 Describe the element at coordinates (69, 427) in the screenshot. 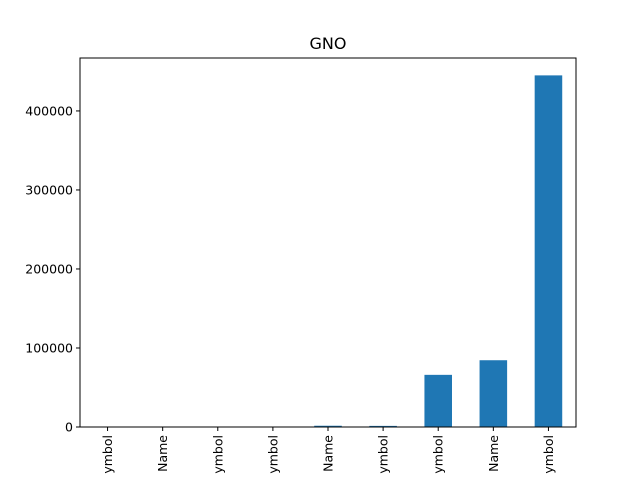

I see `y-tick-label: 0` at that location.